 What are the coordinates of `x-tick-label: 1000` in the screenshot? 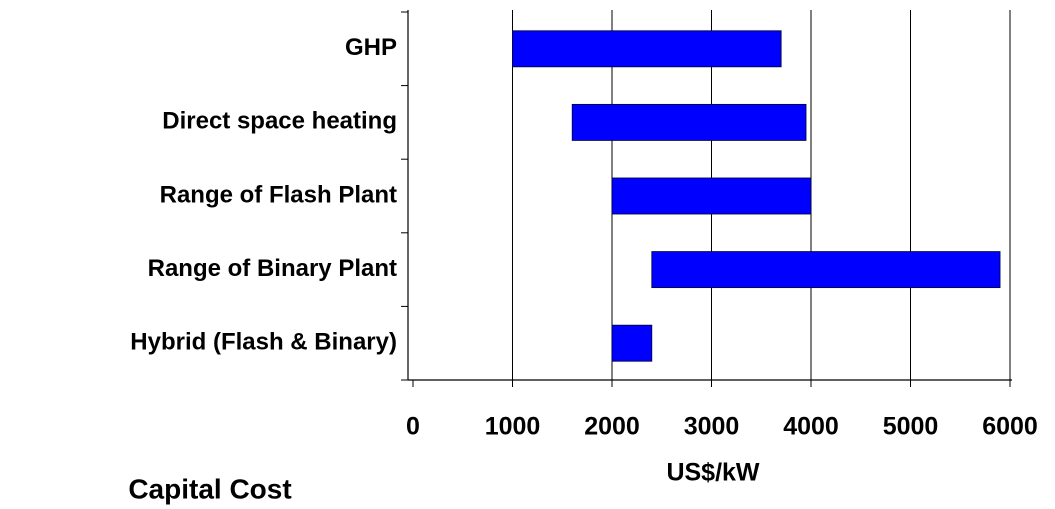 It's located at (513, 427).